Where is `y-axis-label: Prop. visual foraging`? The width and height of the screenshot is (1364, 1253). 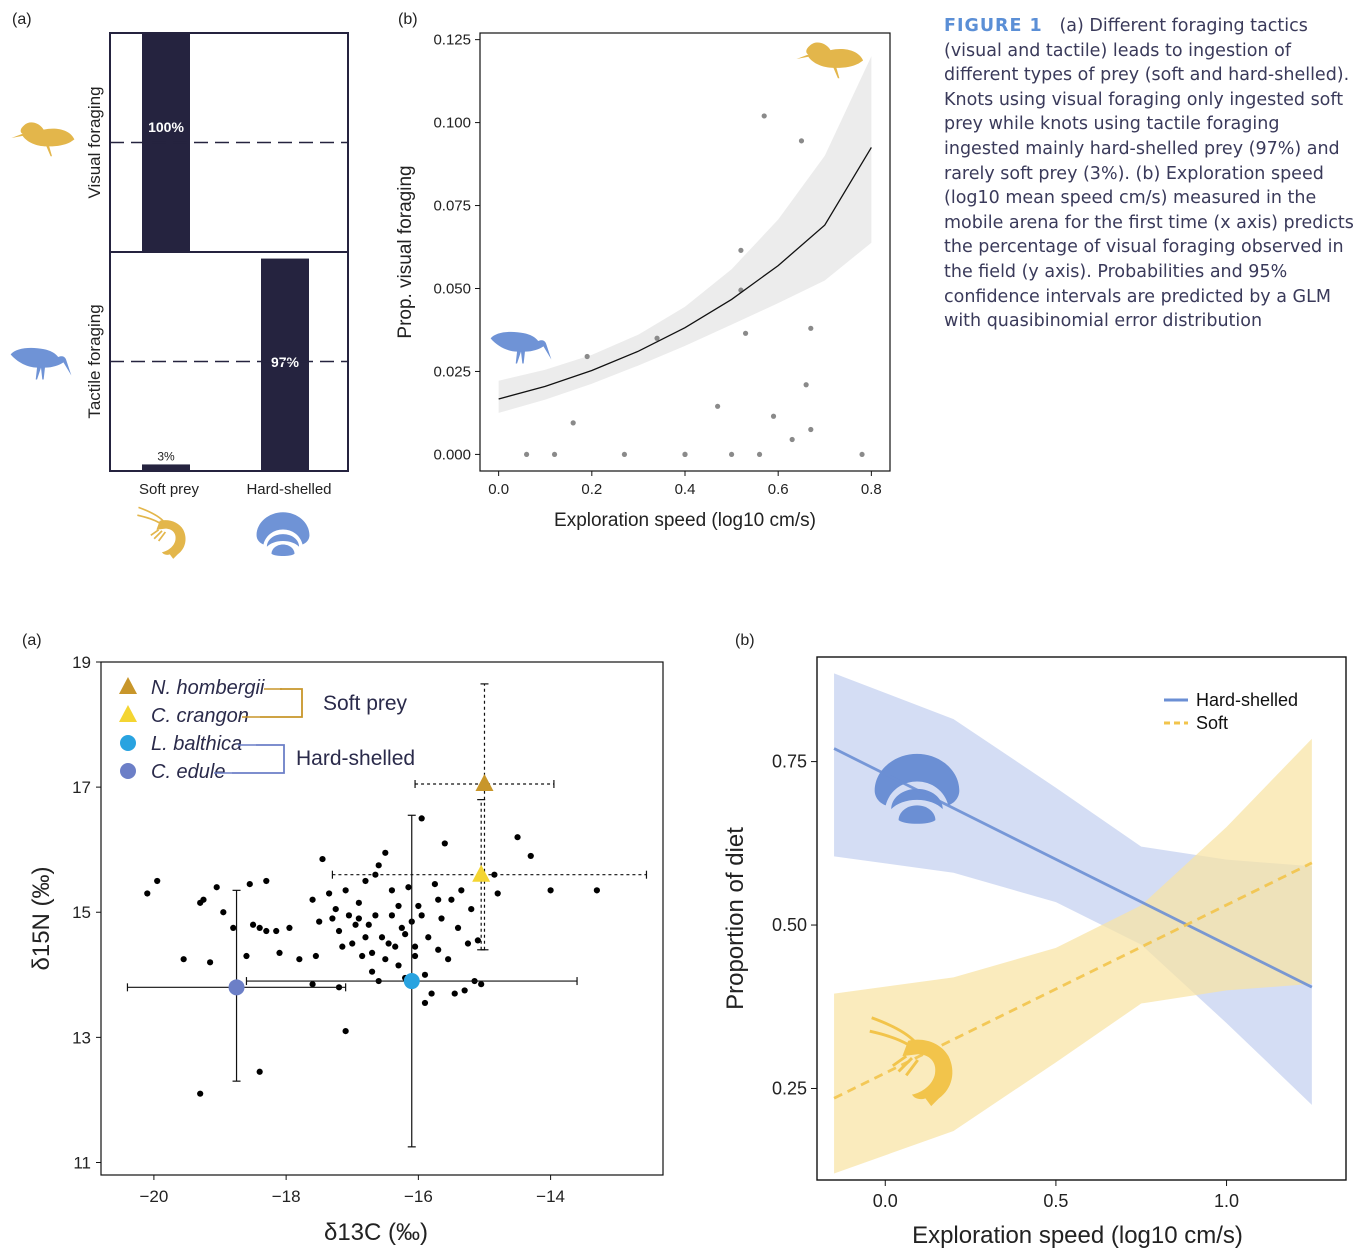 y-axis-label: Prop. visual foraging is located at coordinates (405, 251).